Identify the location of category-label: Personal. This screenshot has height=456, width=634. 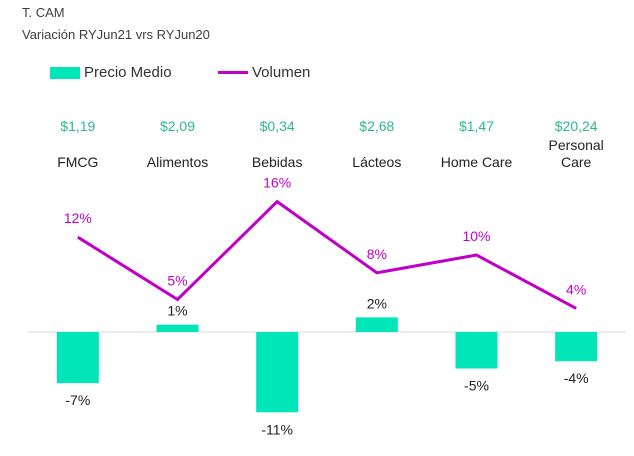
(576, 145).